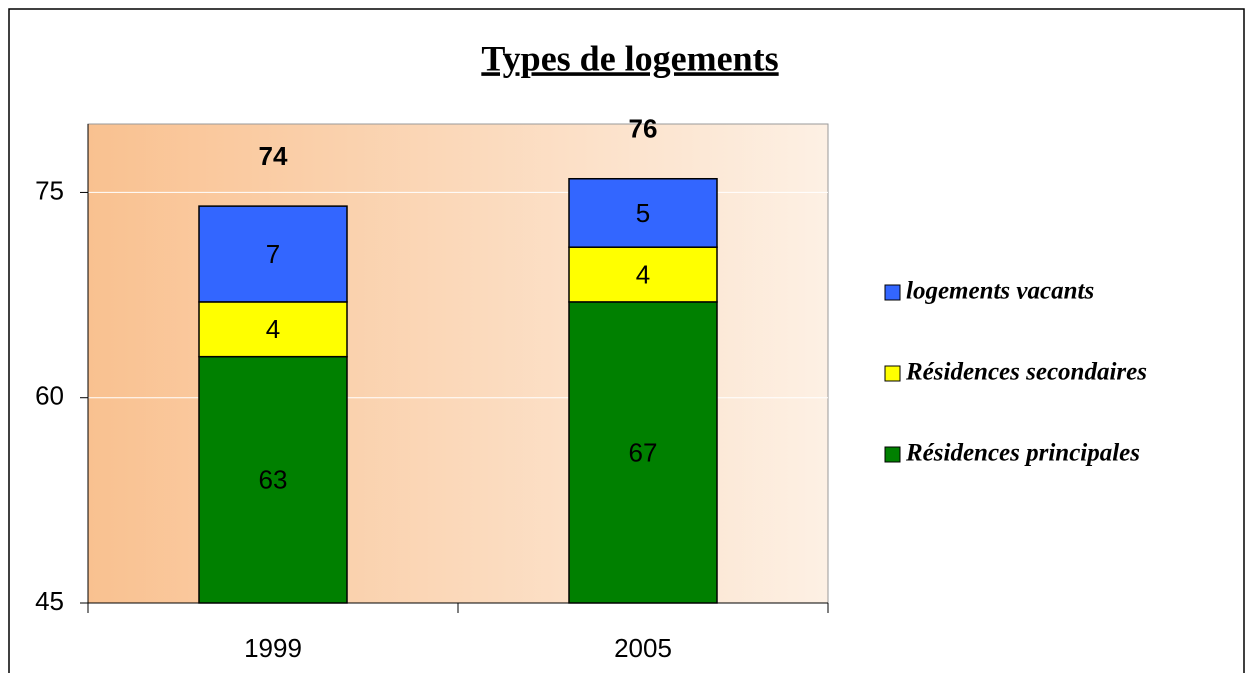 The image size is (1253, 673). I want to click on legend-label: logements vacants, so click(1000, 291).